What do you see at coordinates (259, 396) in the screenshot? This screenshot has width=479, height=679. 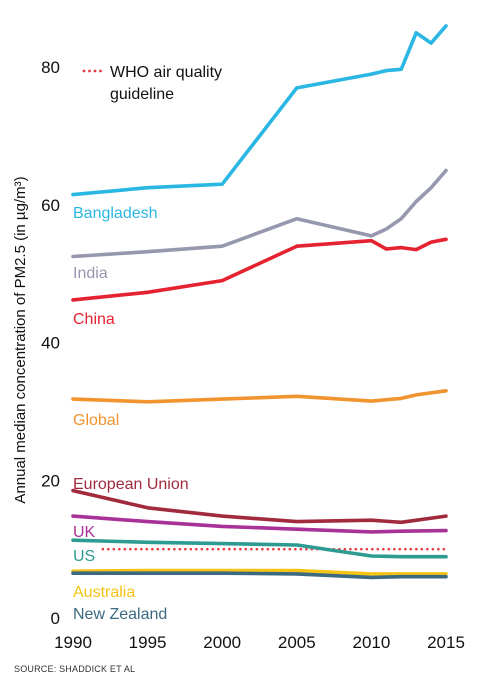 I see `series-line-global` at bounding box center [259, 396].